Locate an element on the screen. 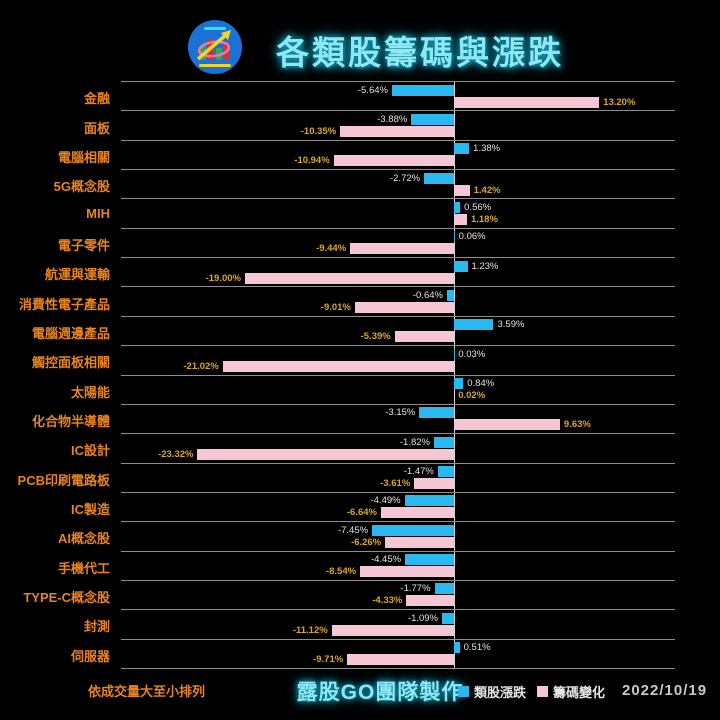 The width and height of the screenshot is (720, 720). value-label: 1.23% is located at coordinates (485, 266).